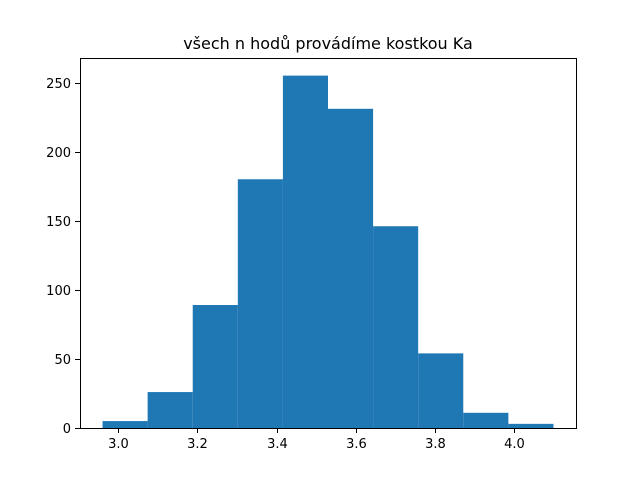 The image size is (640, 480). What do you see at coordinates (435, 444) in the screenshot?
I see `x-tick-label: 3.8` at bounding box center [435, 444].